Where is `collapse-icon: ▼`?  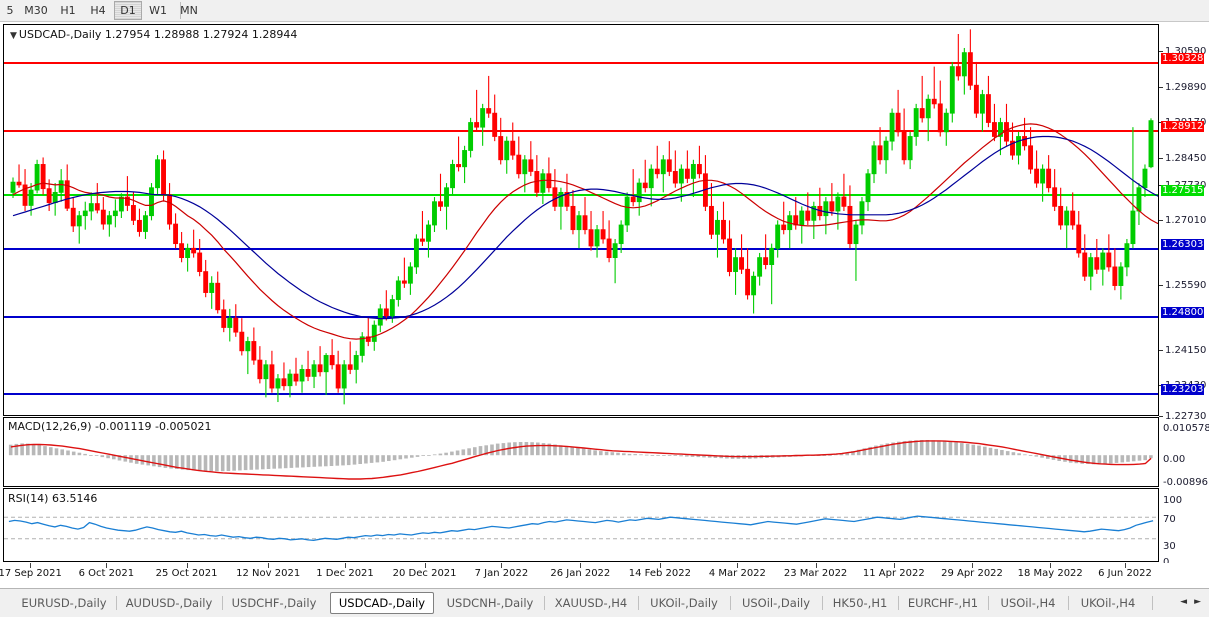
collapse-icon: ▼ is located at coordinates (13, 36).